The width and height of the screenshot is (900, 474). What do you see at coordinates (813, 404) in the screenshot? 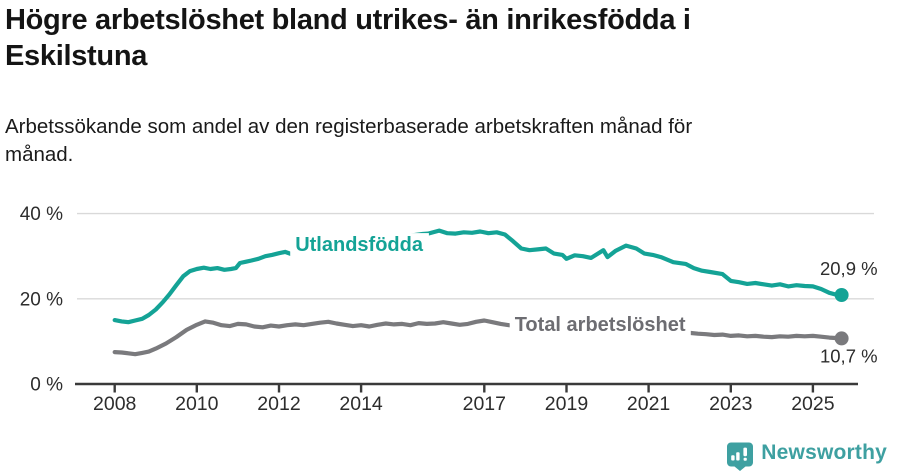
I see `x-axis-tick-label: 2025` at bounding box center [813, 404].